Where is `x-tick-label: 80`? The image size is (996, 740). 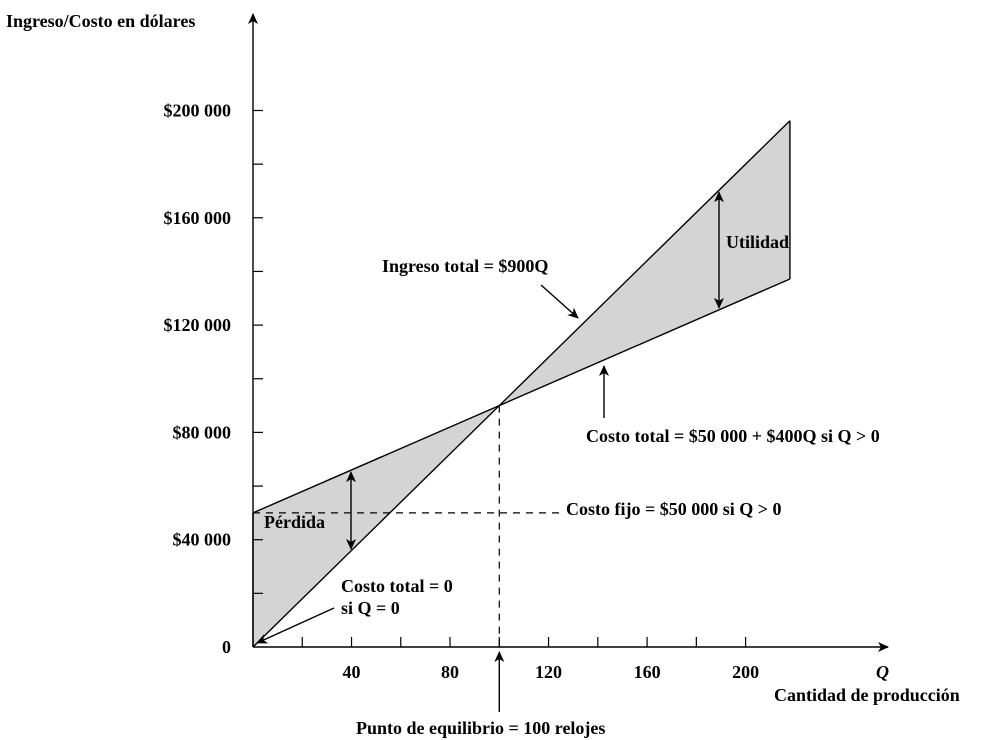 x-tick-label: 80 is located at coordinates (450, 672).